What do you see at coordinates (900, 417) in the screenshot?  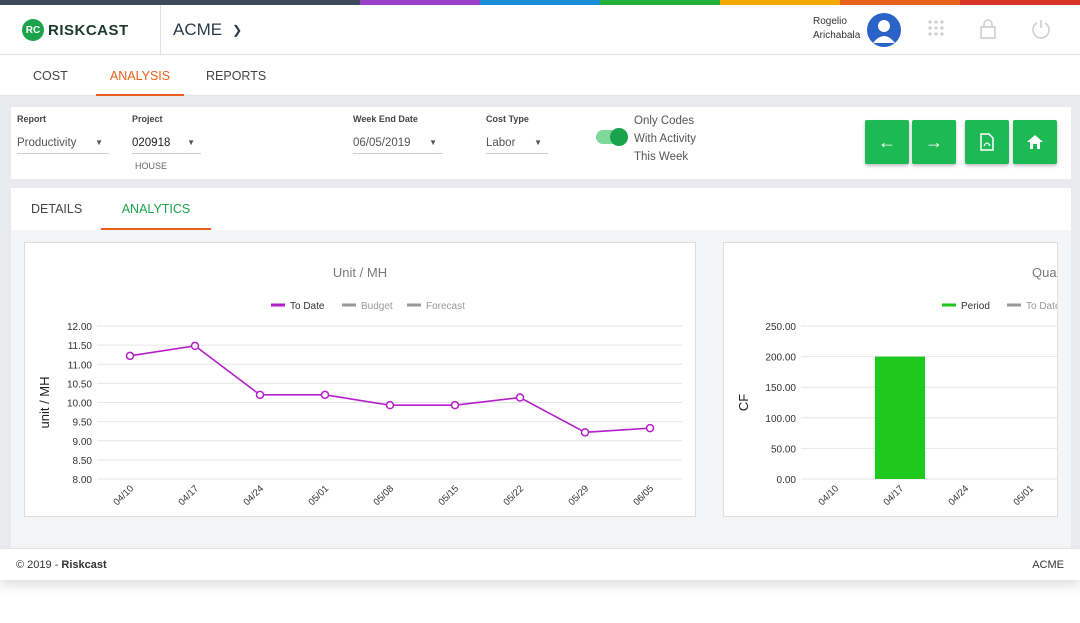 I see `bar-period` at bounding box center [900, 417].